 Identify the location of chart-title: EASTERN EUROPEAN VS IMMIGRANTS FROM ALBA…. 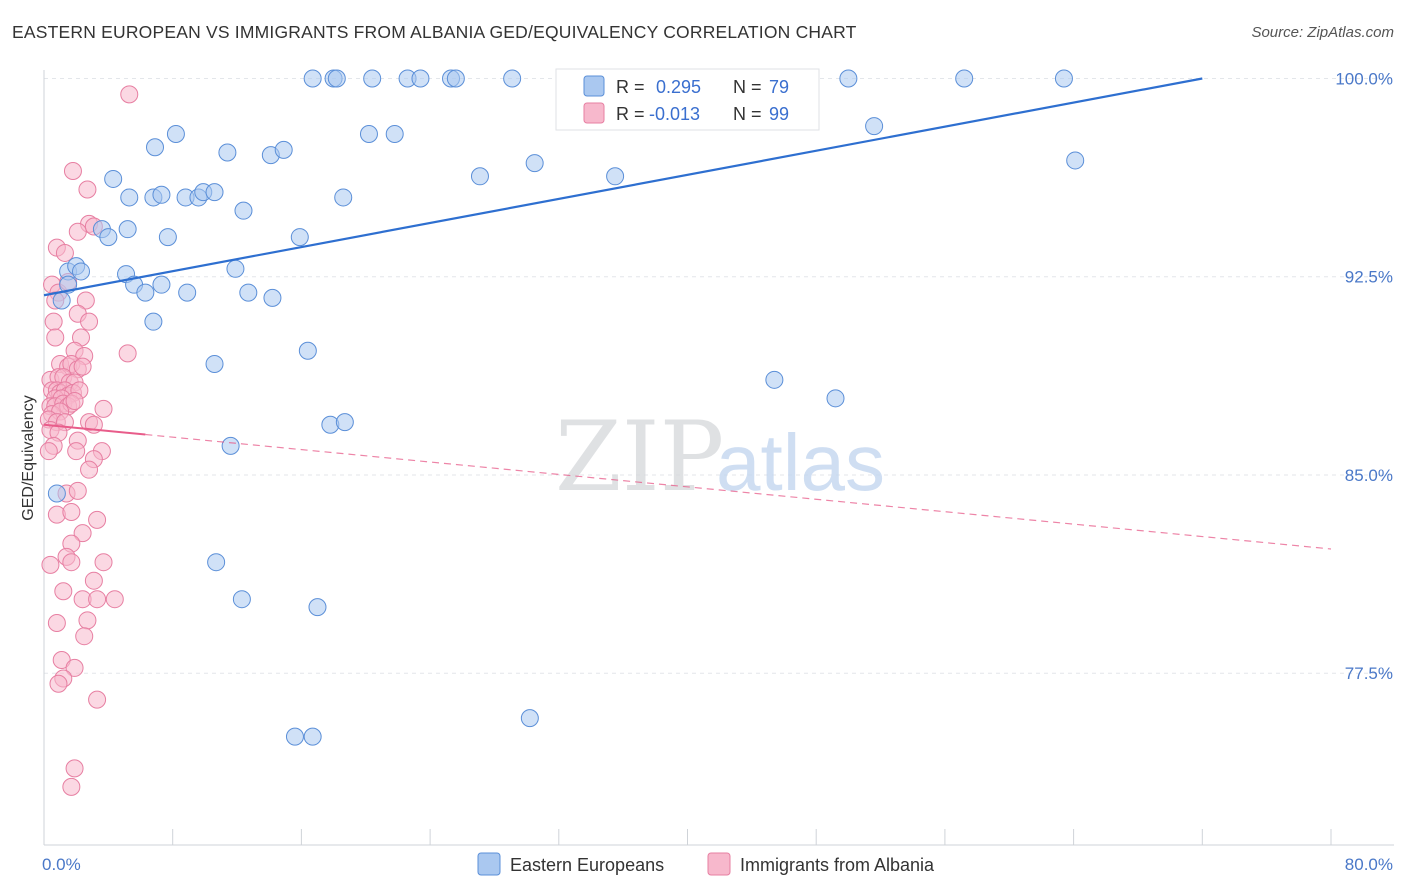
(434, 32).